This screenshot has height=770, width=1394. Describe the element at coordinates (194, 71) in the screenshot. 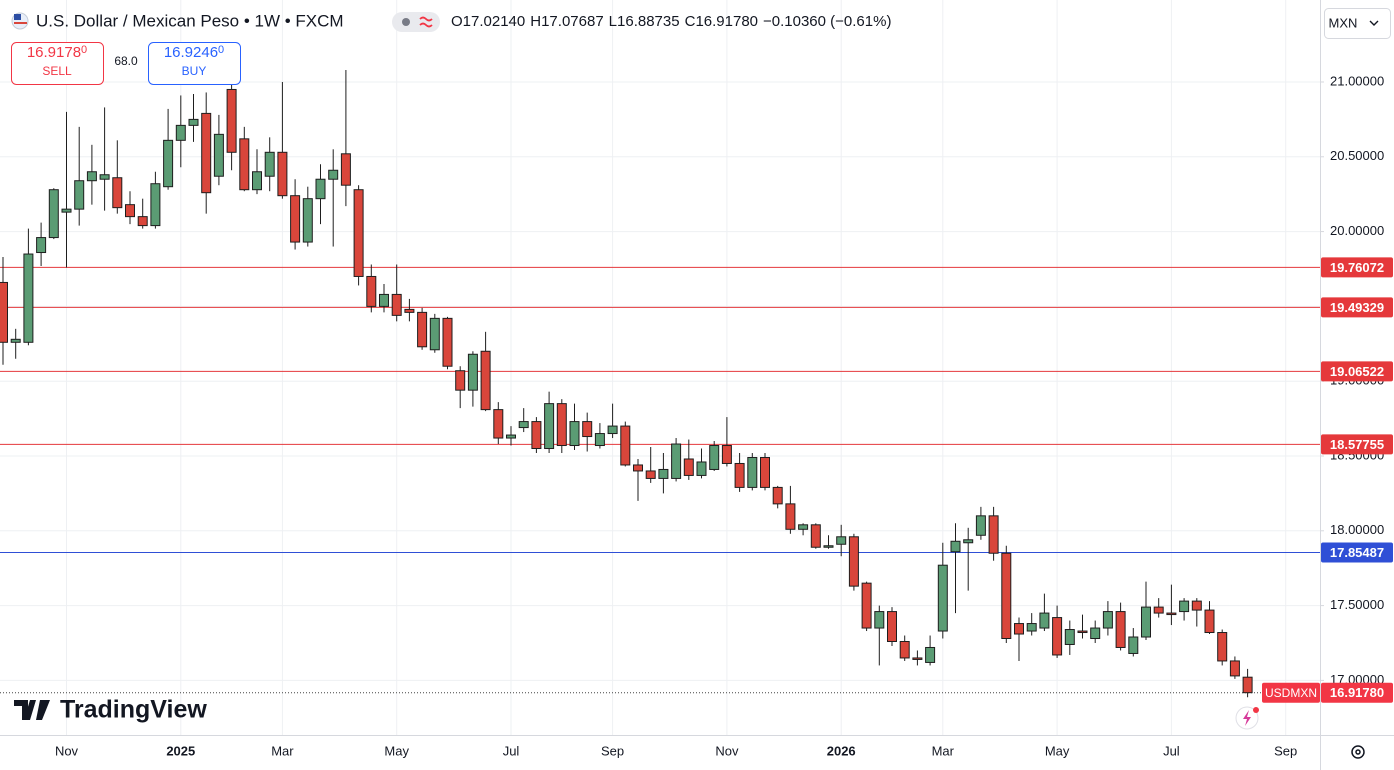

I see `buy-label: BUY` at that location.